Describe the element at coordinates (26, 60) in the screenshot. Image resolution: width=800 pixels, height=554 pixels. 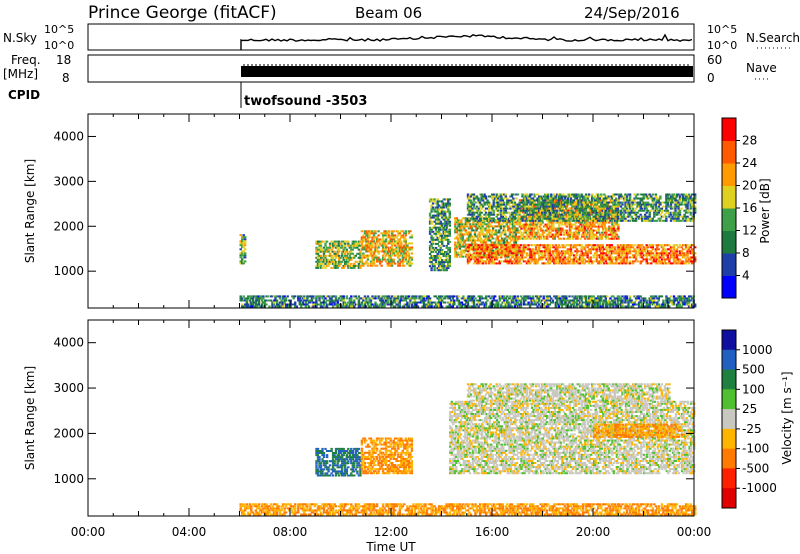
I see `freq-label-1: Freq.` at that location.